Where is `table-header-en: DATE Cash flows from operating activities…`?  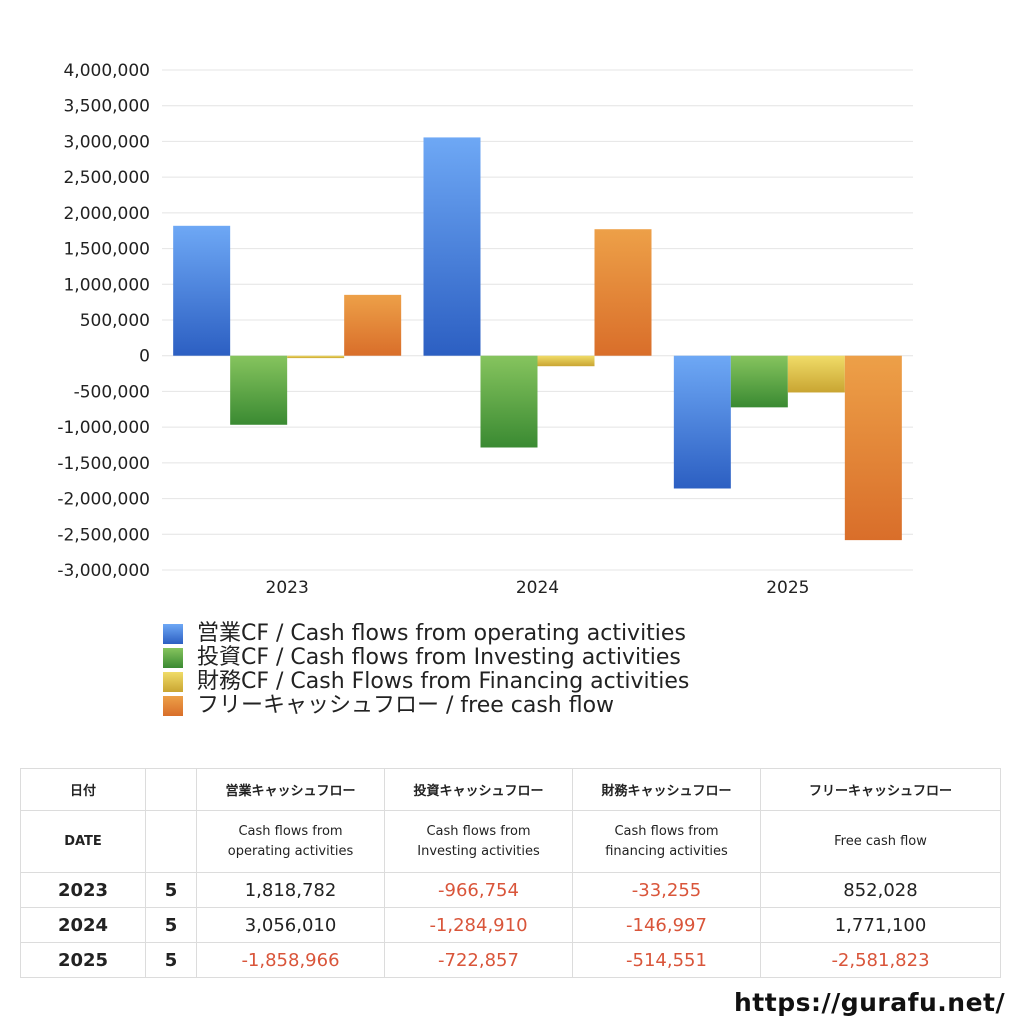
table-header-en: DATE Cash flows from operating activities… is located at coordinates (510, 841).